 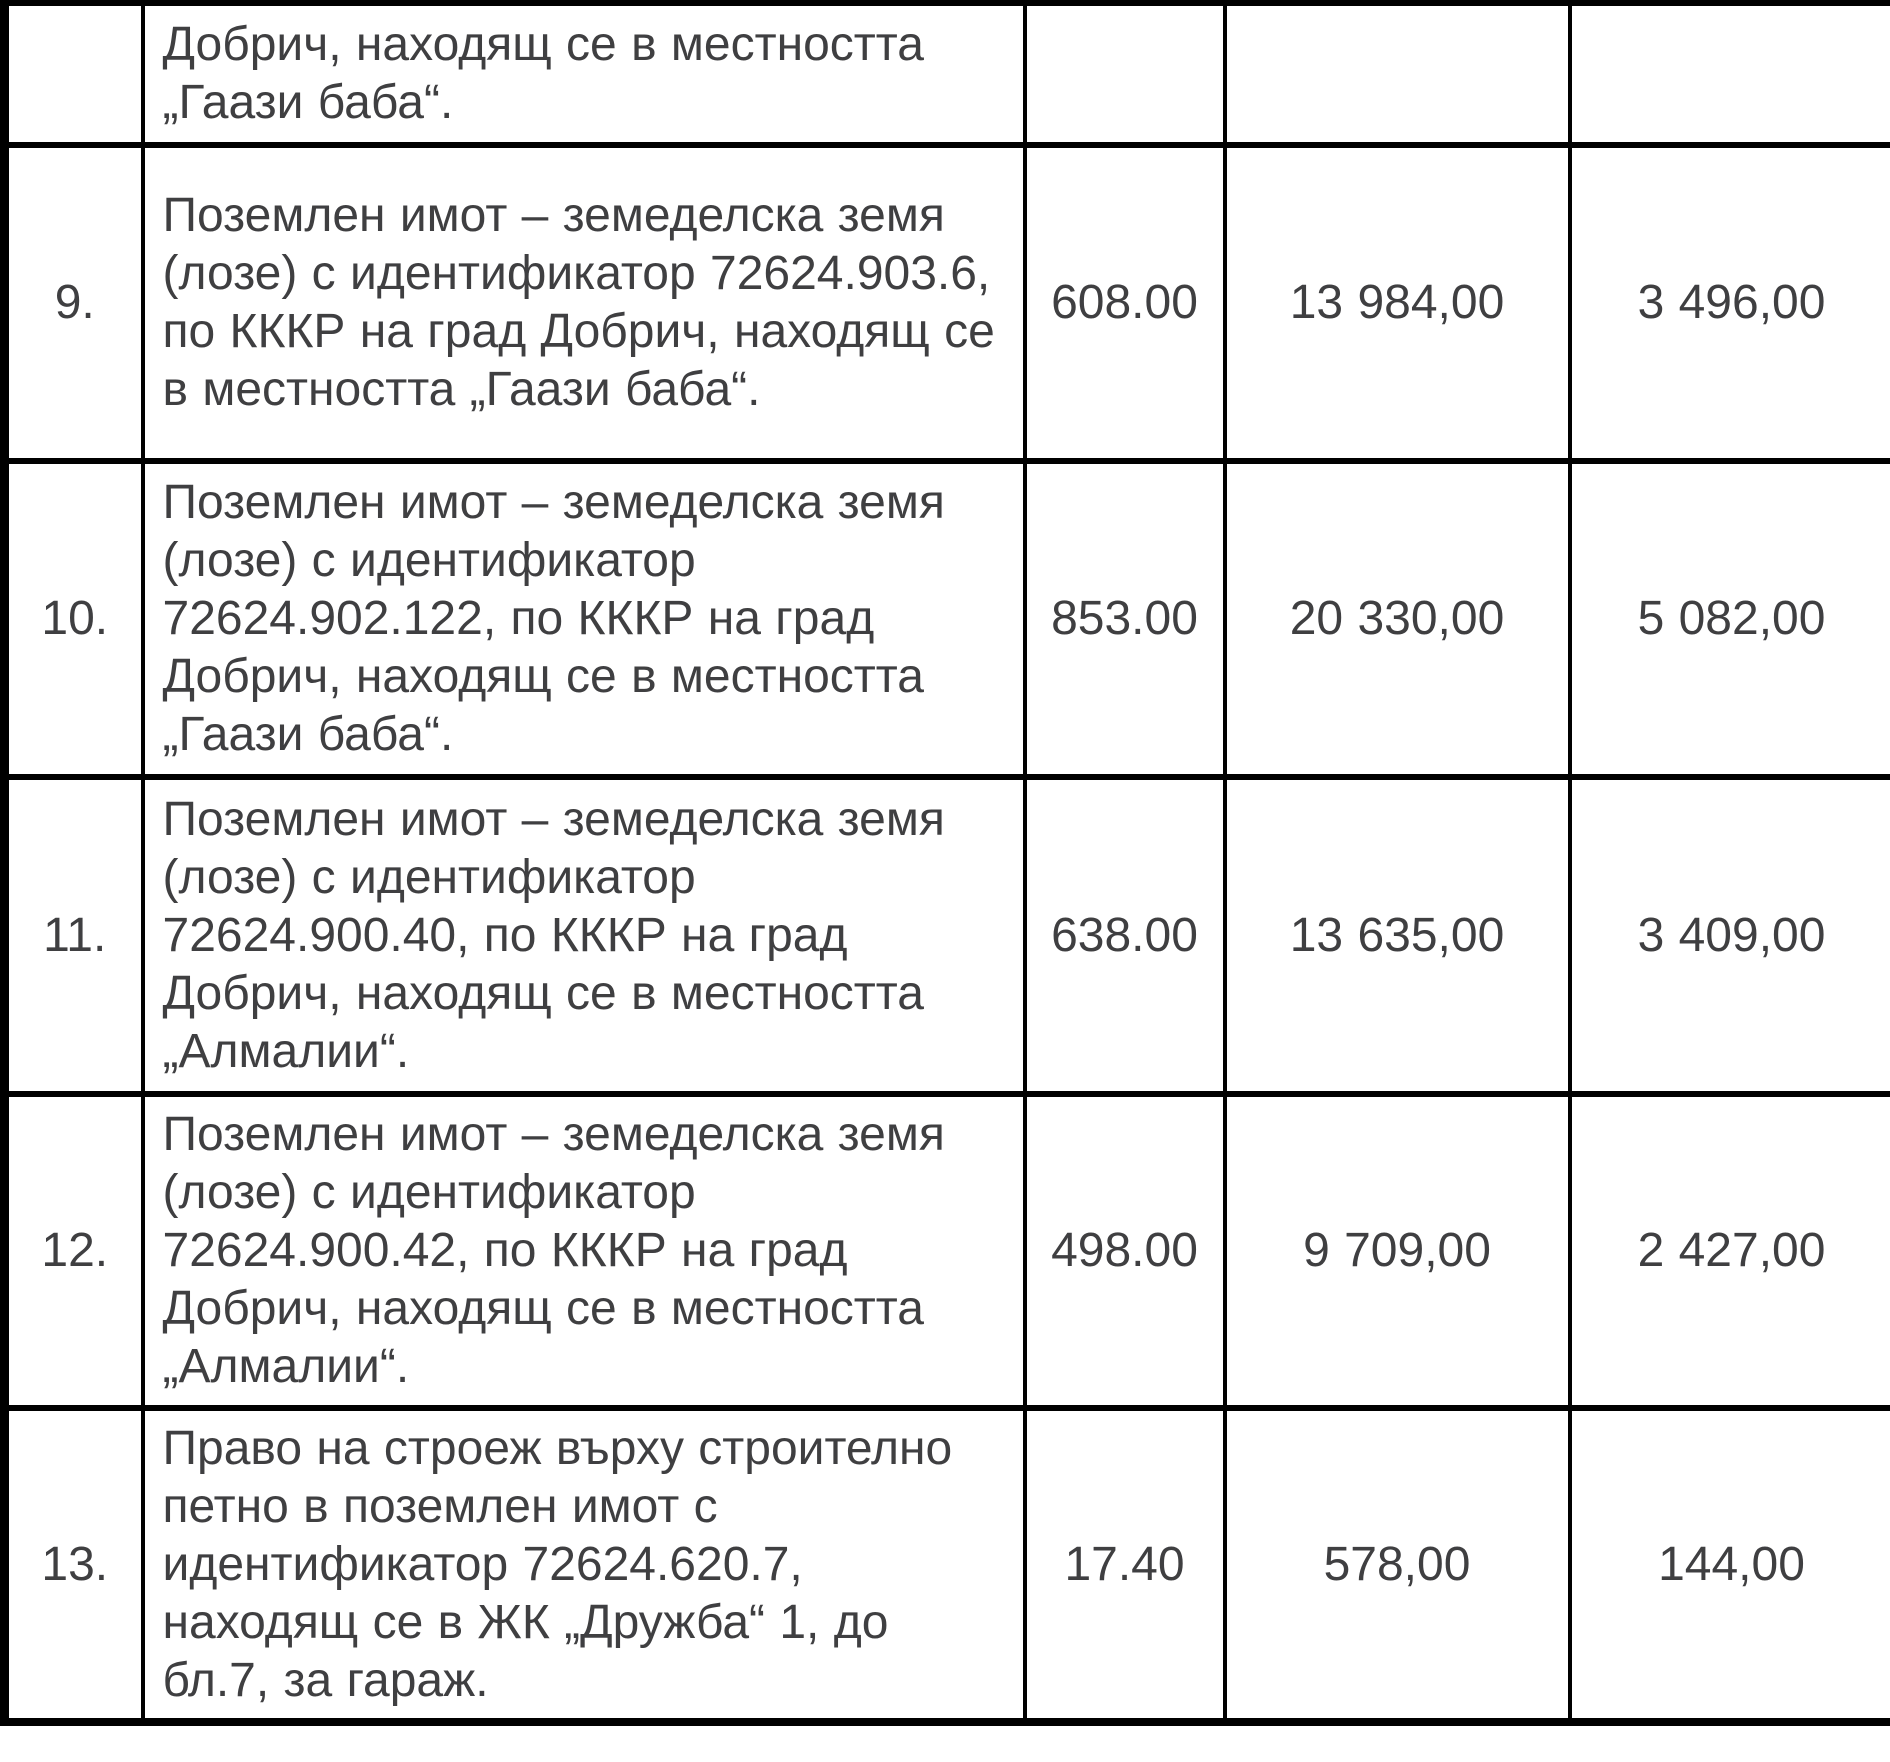 I want to click on value-cell-1: 17.40, so click(x=1124, y=1565).